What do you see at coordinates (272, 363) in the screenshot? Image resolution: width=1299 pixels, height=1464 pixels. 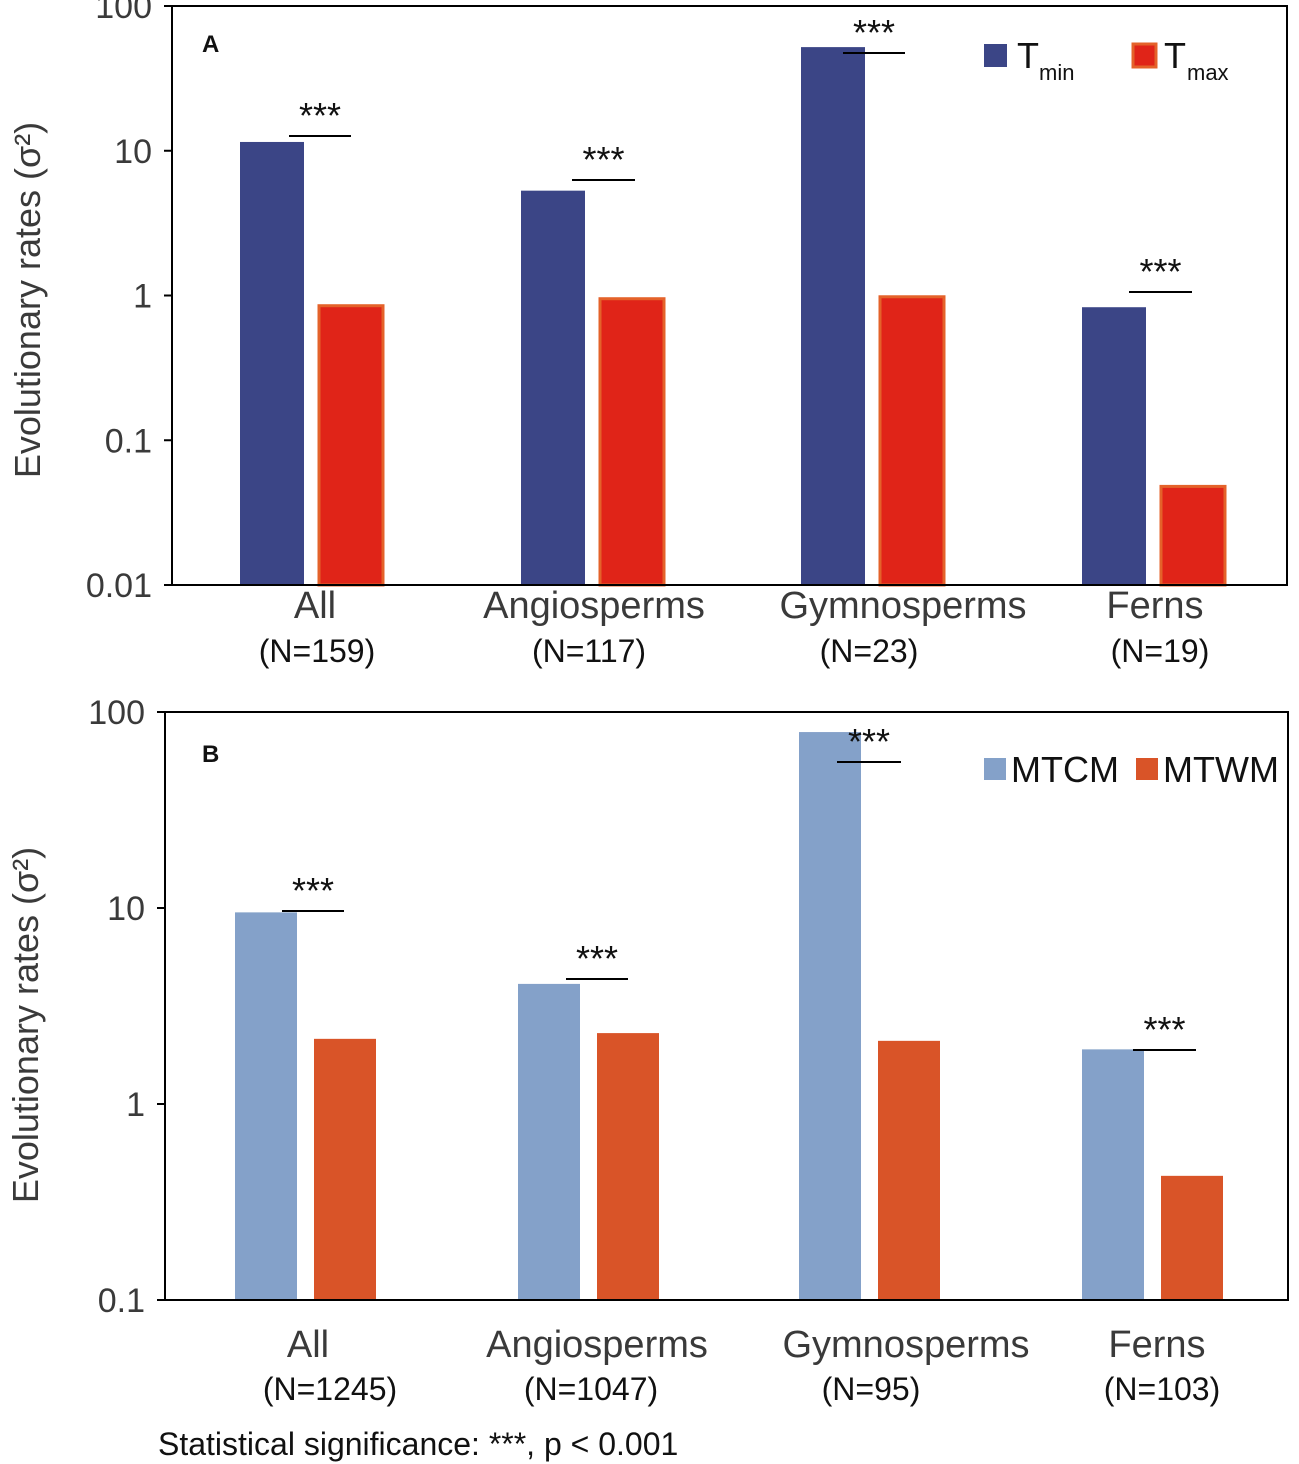 I see `bar-t-min-all` at bounding box center [272, 363].